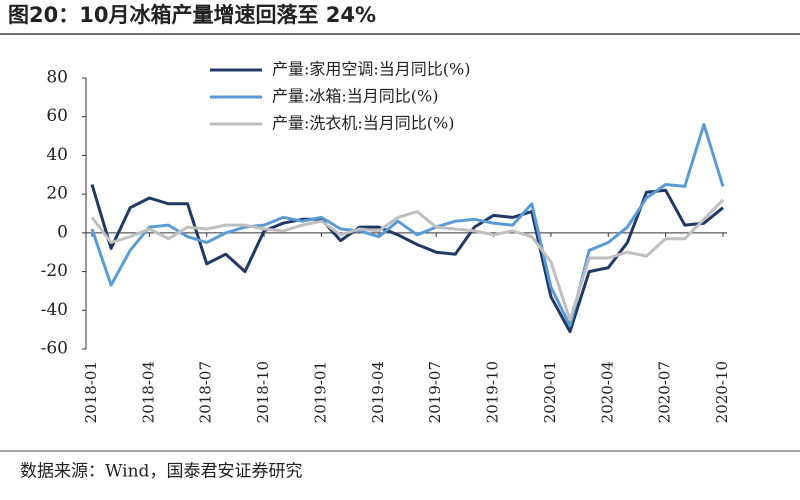  What do you see at coordinates (263, 392) in the screenshot?
I see `x-tick-label: 2018-10` at bounding box center [263, 392].